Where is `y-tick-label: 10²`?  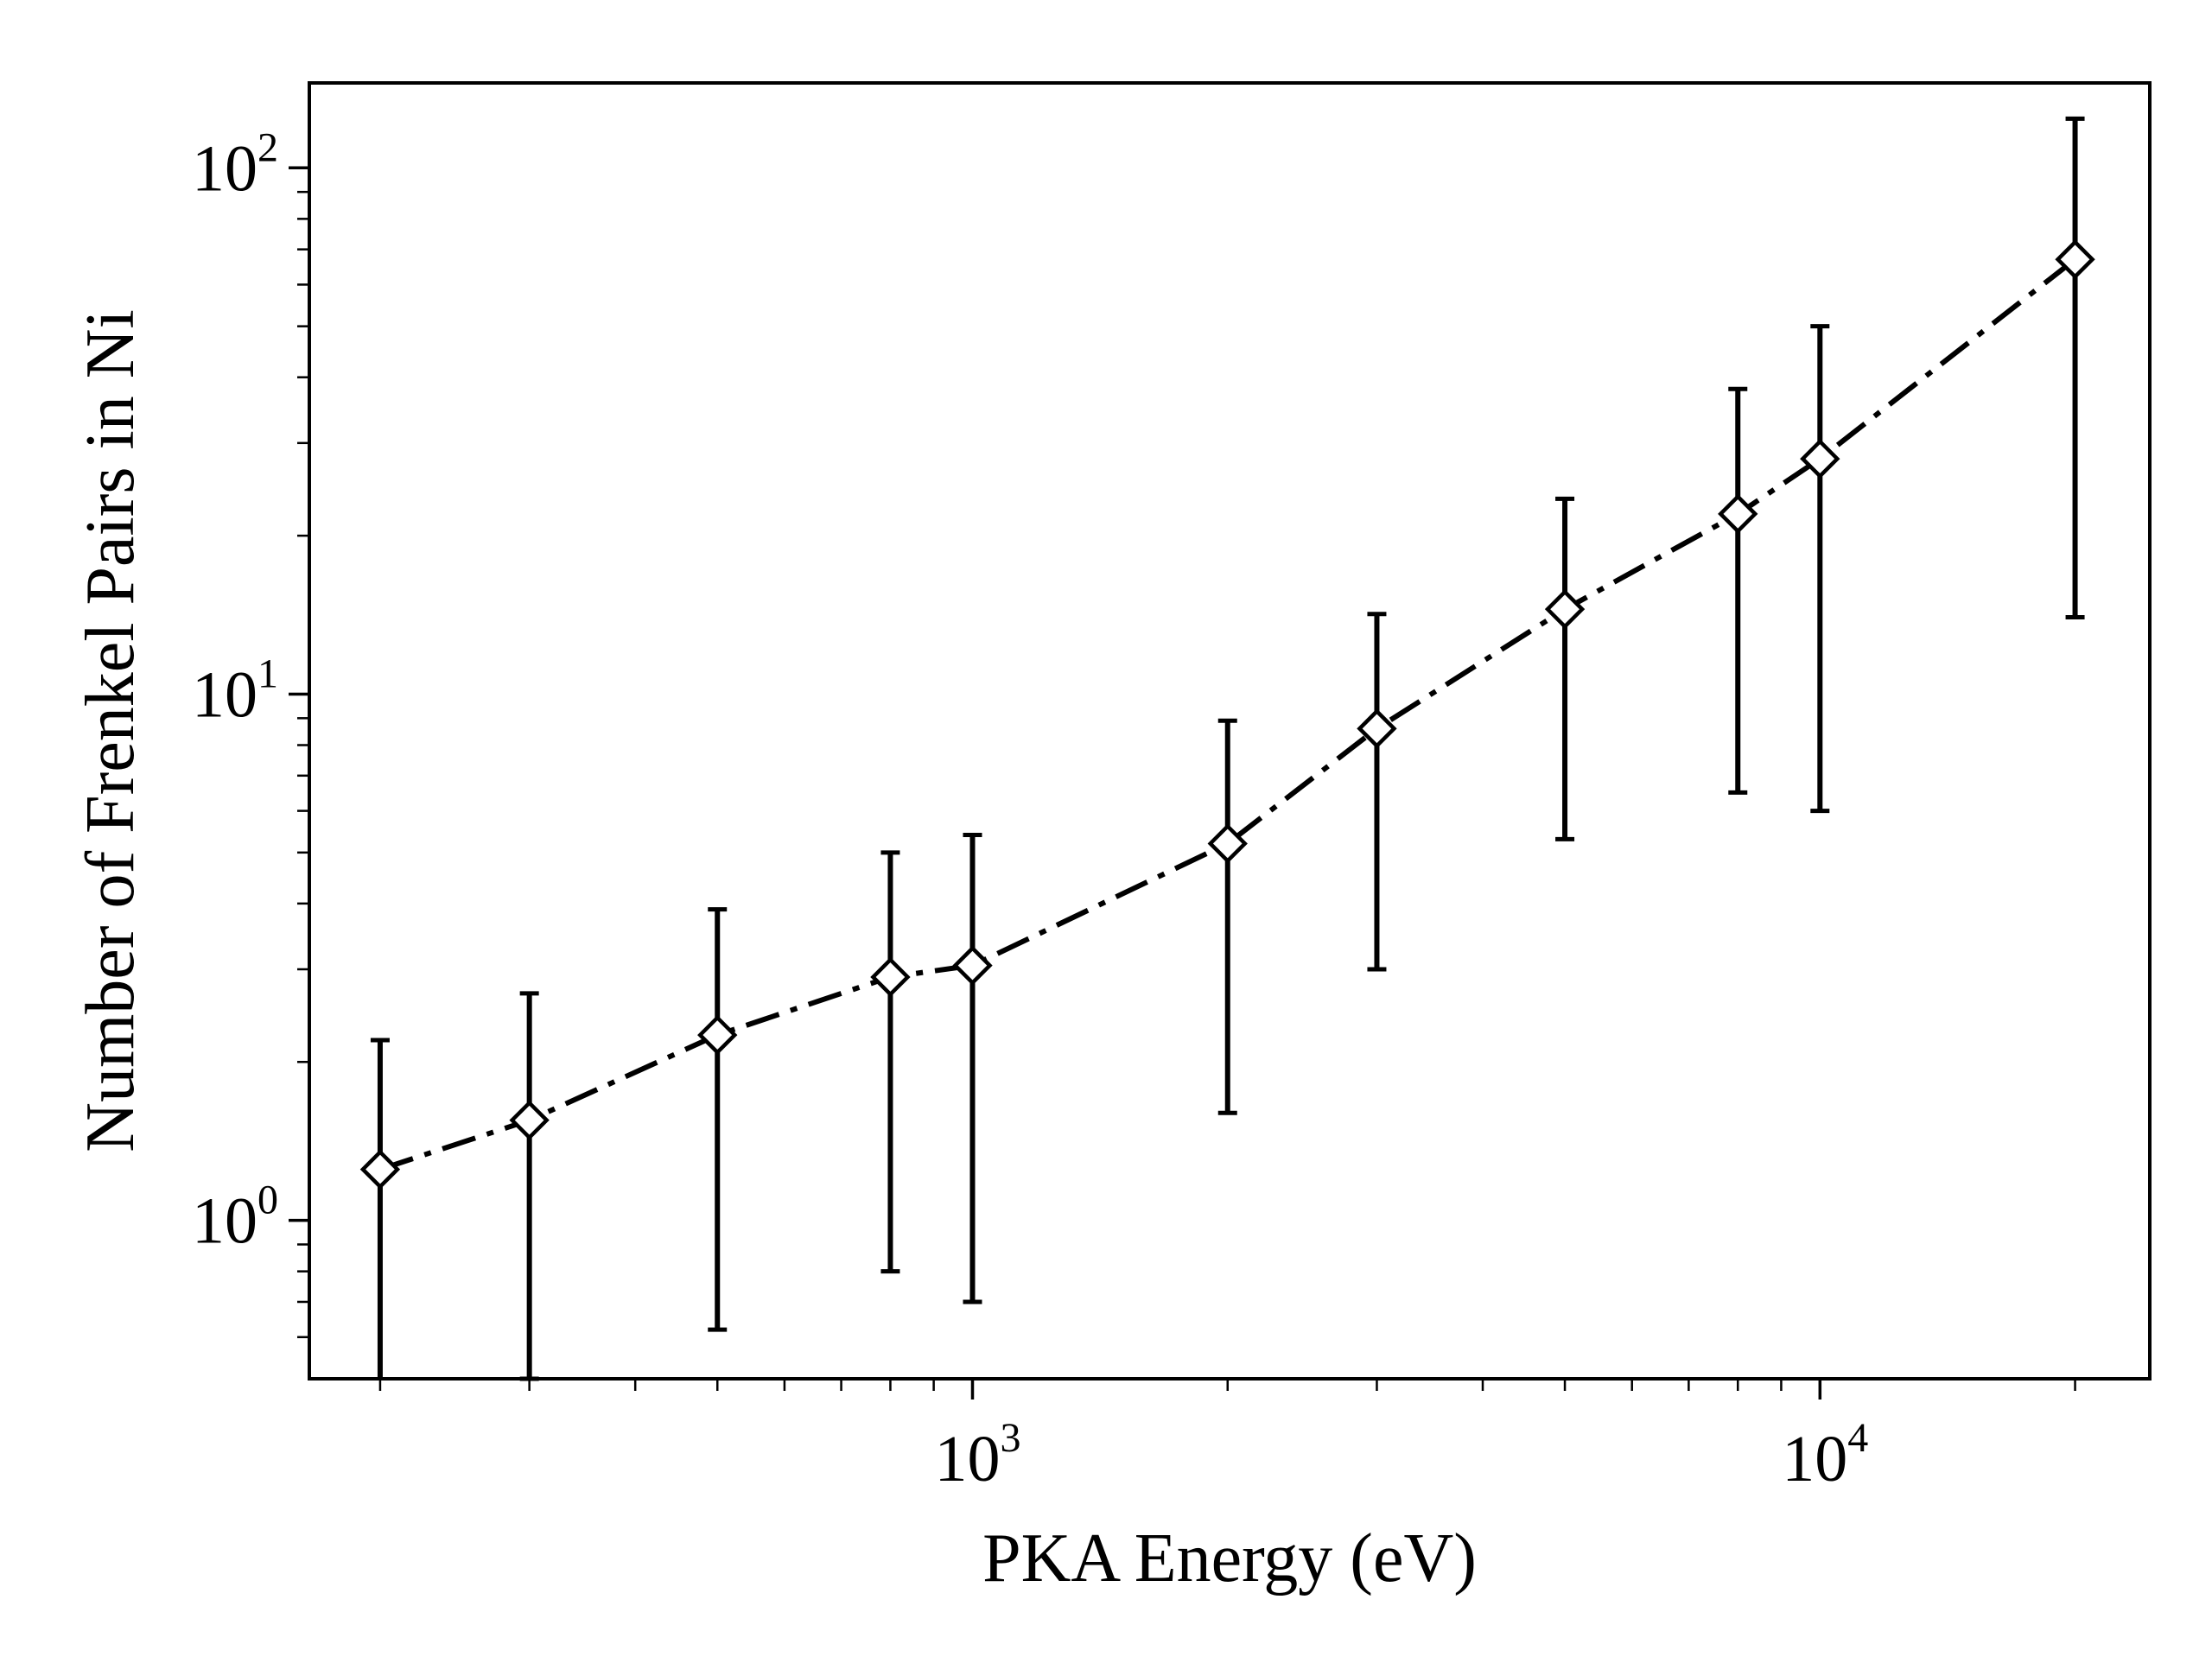 y-tick-label: 10² is located at coordinates (235, 165).